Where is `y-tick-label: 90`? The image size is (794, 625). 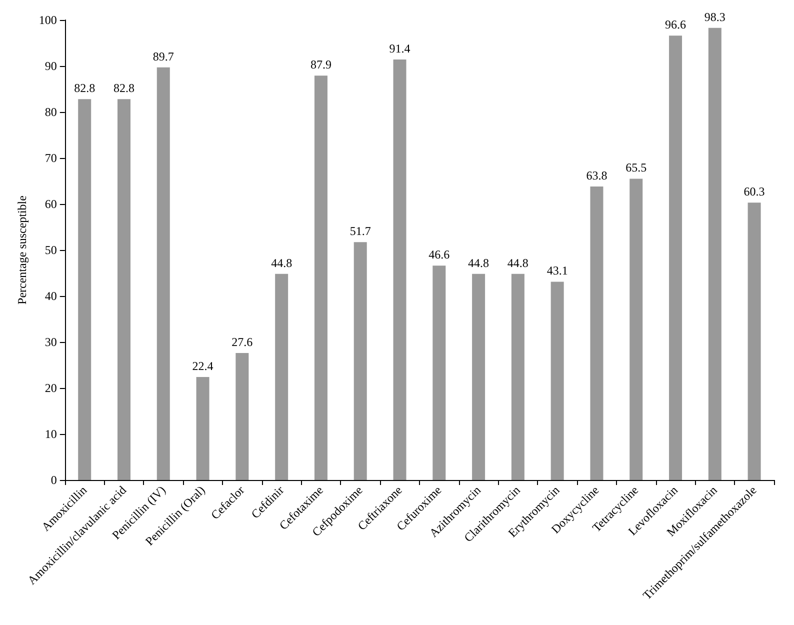 y-tick-label: 90 is located at coordinates (50, 66).